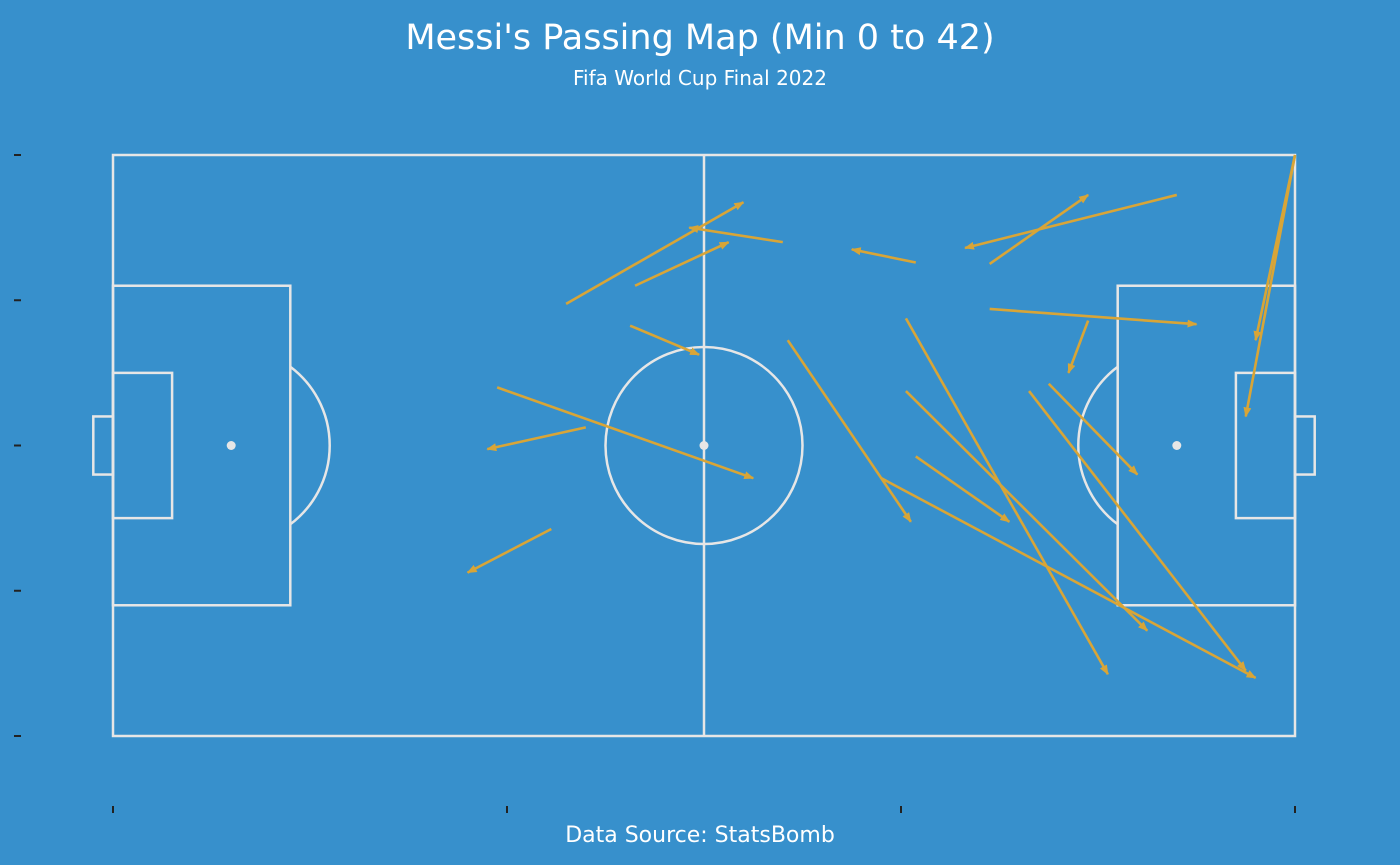 Image resolution: width=1400 pixels, height=865 pixels. I want to click on right-penalty-spot, so click(1177, 445).